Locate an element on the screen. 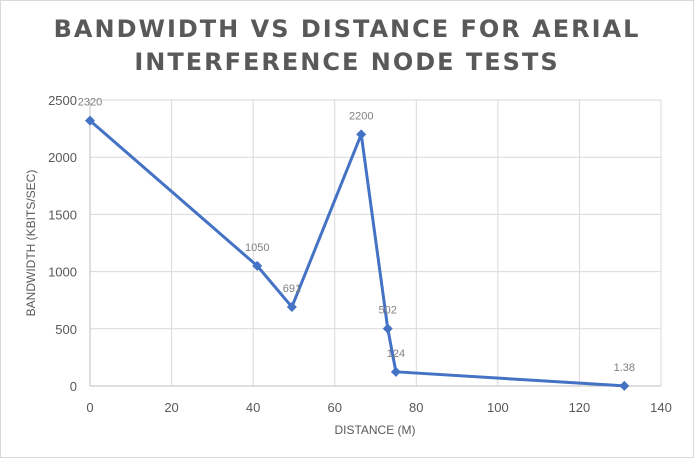 The image size is (694, 458). x-tick-label: 20 is located at coordinates (171, 407).